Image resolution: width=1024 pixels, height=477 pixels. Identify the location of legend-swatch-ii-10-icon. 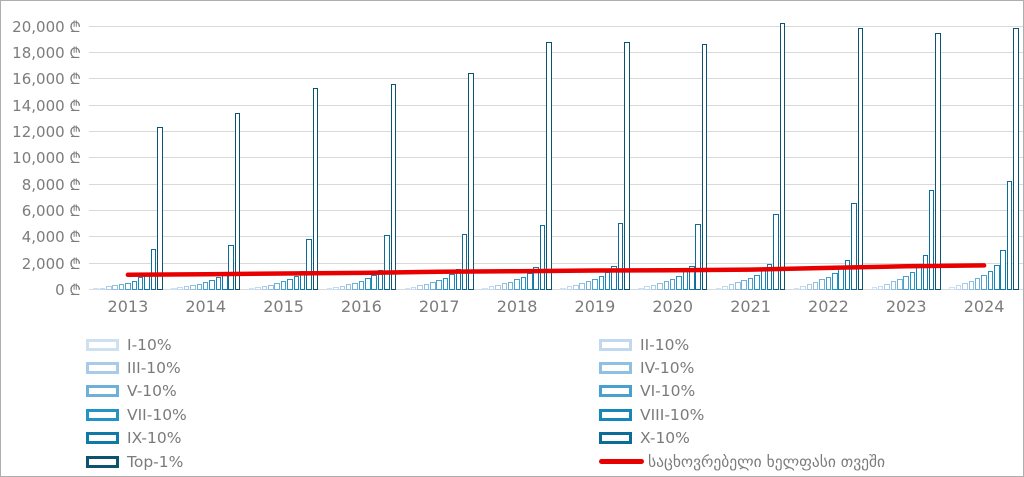
(615, 344).